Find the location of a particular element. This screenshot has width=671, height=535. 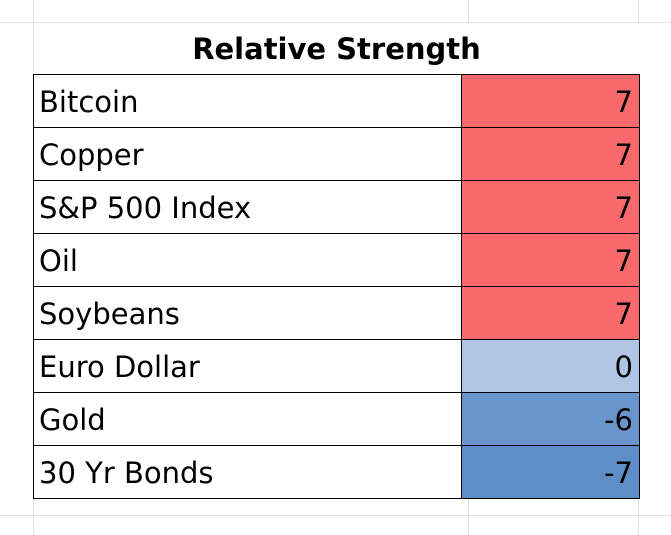

table-row: 30 Yr Bonds -7 is located at coordinates (337, 472).